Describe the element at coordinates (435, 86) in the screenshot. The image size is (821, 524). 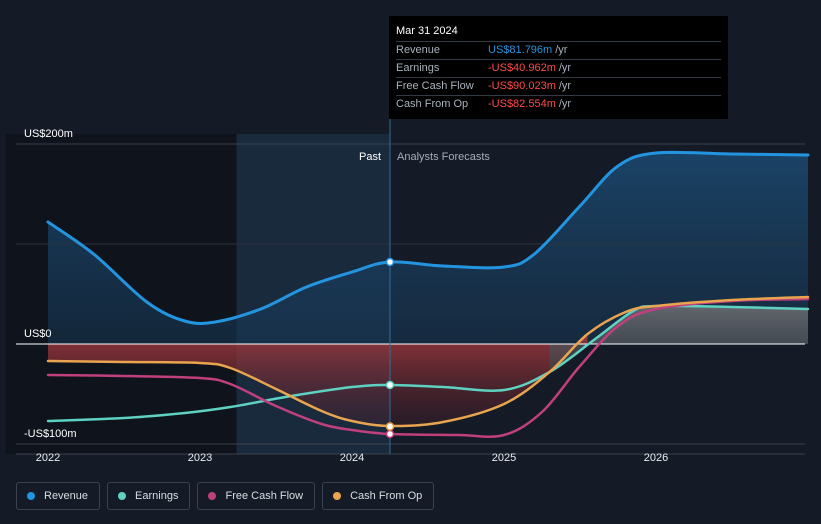
I see `tooltip-label: Free Cash Flow` at that location.